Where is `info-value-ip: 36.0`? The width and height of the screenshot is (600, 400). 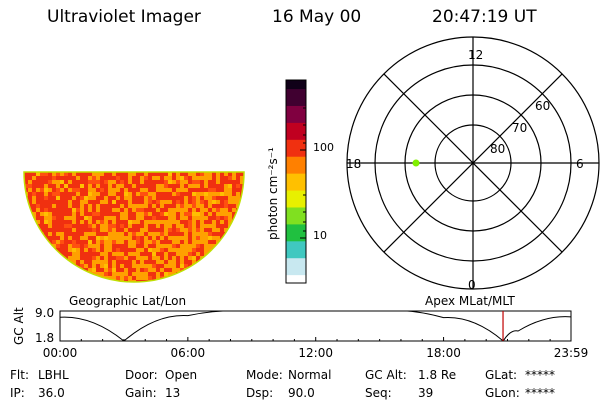 info-value-ip: 36.0 is located at coordinates (51, 393).